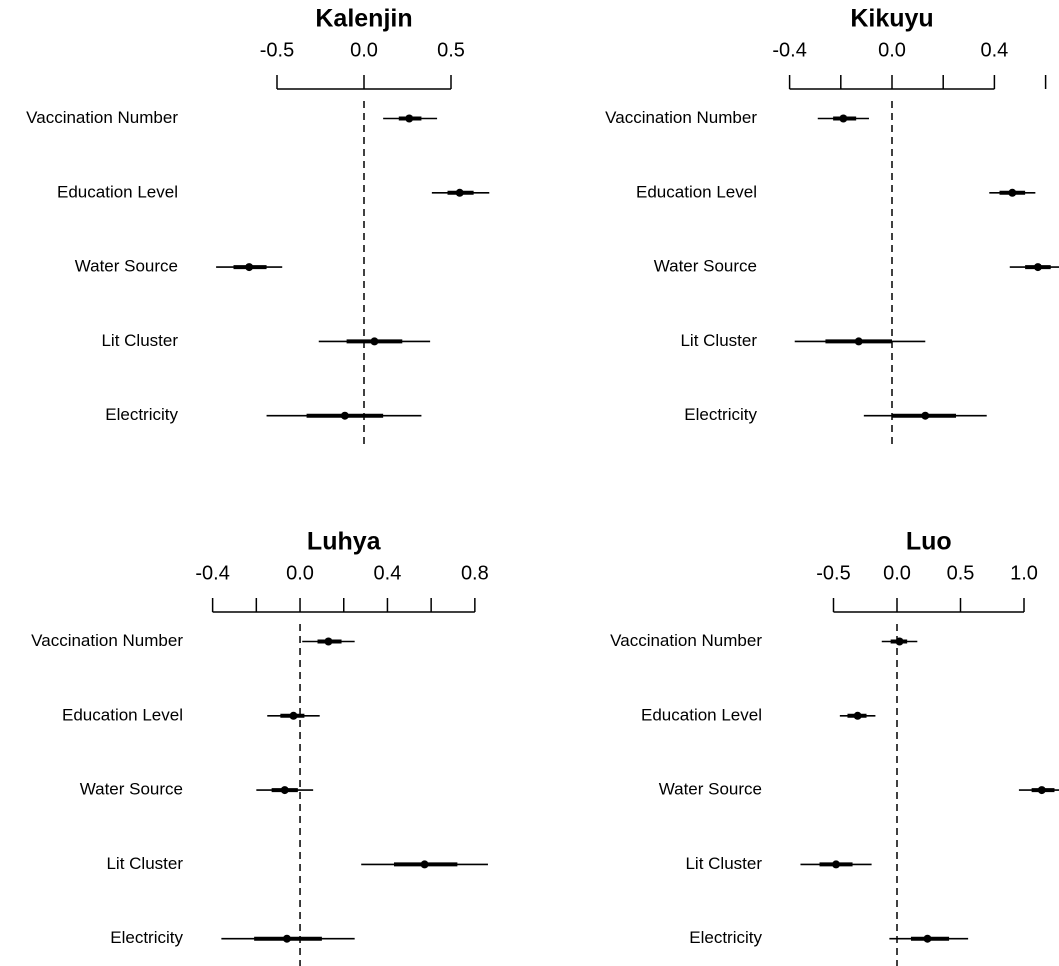  I want to click on x-tick-label: 1.0, so click(1024, 573).